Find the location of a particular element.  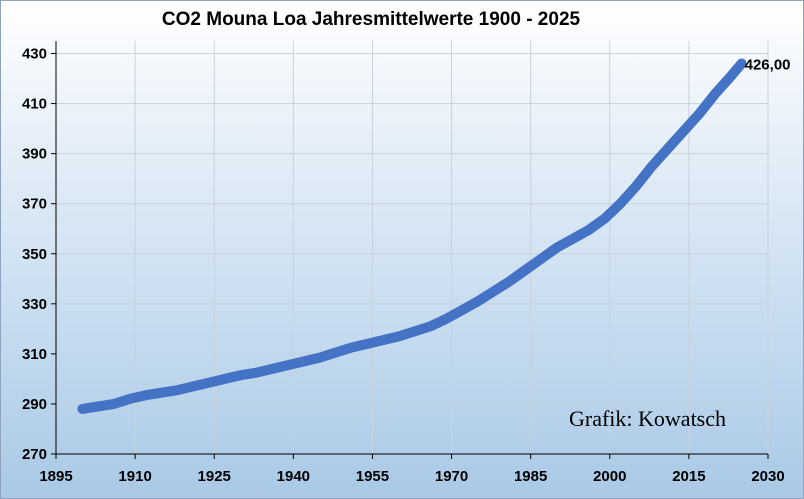

x-tick-label: 2030 is located at coordinates (767, 476).